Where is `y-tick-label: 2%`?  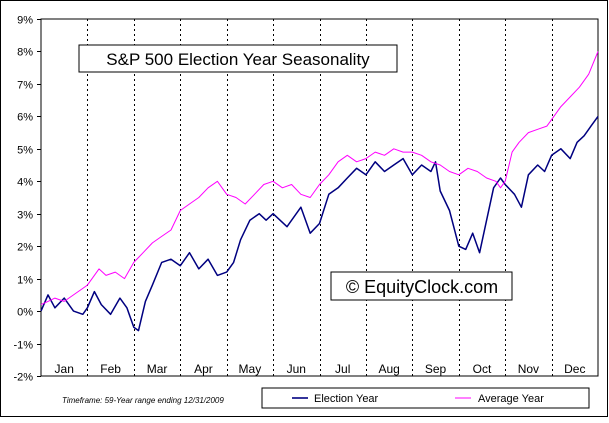
y-tick-label: 2% is located at coordinates (25, 248).